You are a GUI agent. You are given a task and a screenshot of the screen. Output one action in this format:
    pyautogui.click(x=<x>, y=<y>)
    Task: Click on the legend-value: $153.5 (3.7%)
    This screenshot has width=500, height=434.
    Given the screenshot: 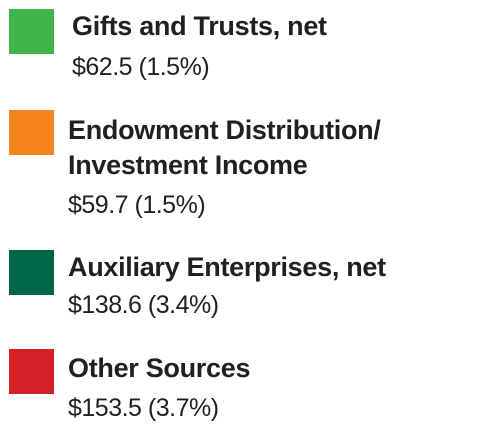 What is the action you would take?
    pyautogui.click(x=143, y=408)
    